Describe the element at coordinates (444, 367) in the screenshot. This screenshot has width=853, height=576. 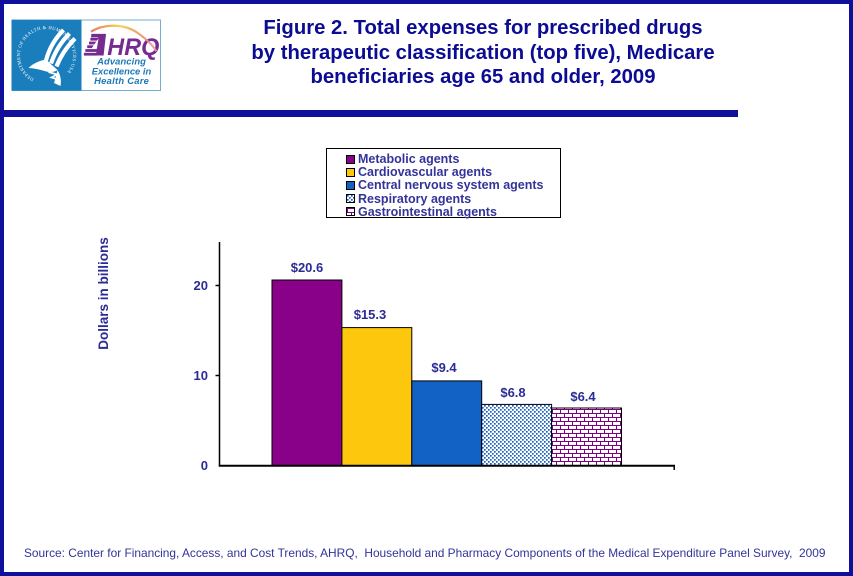
I see `svg-text: $9.4` at that location.